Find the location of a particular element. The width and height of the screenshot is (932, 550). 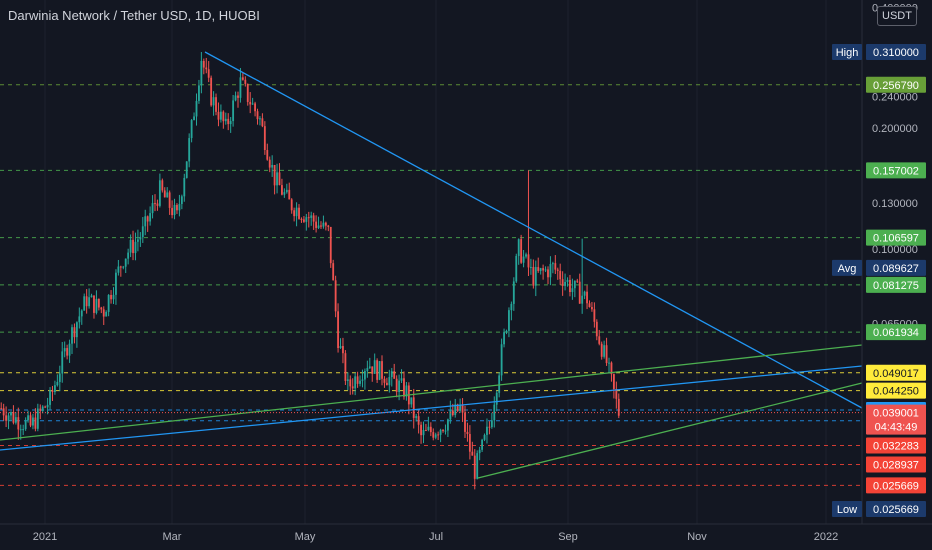

level-price-tag: 0.028937 is located at coordinates (896, 465).